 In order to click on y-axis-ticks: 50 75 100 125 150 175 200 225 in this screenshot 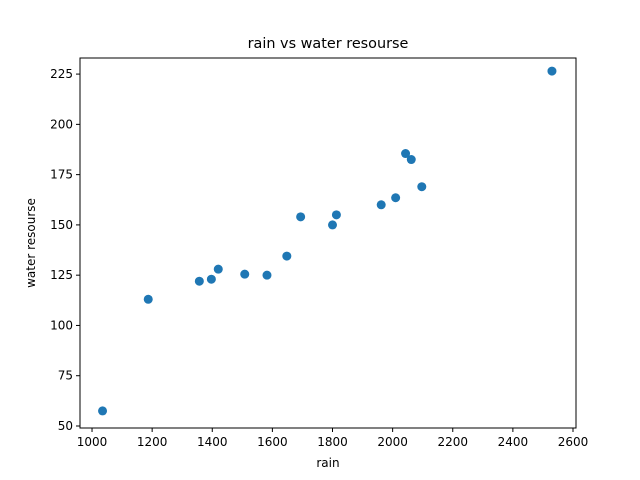, I will do `click(65, 250)`.